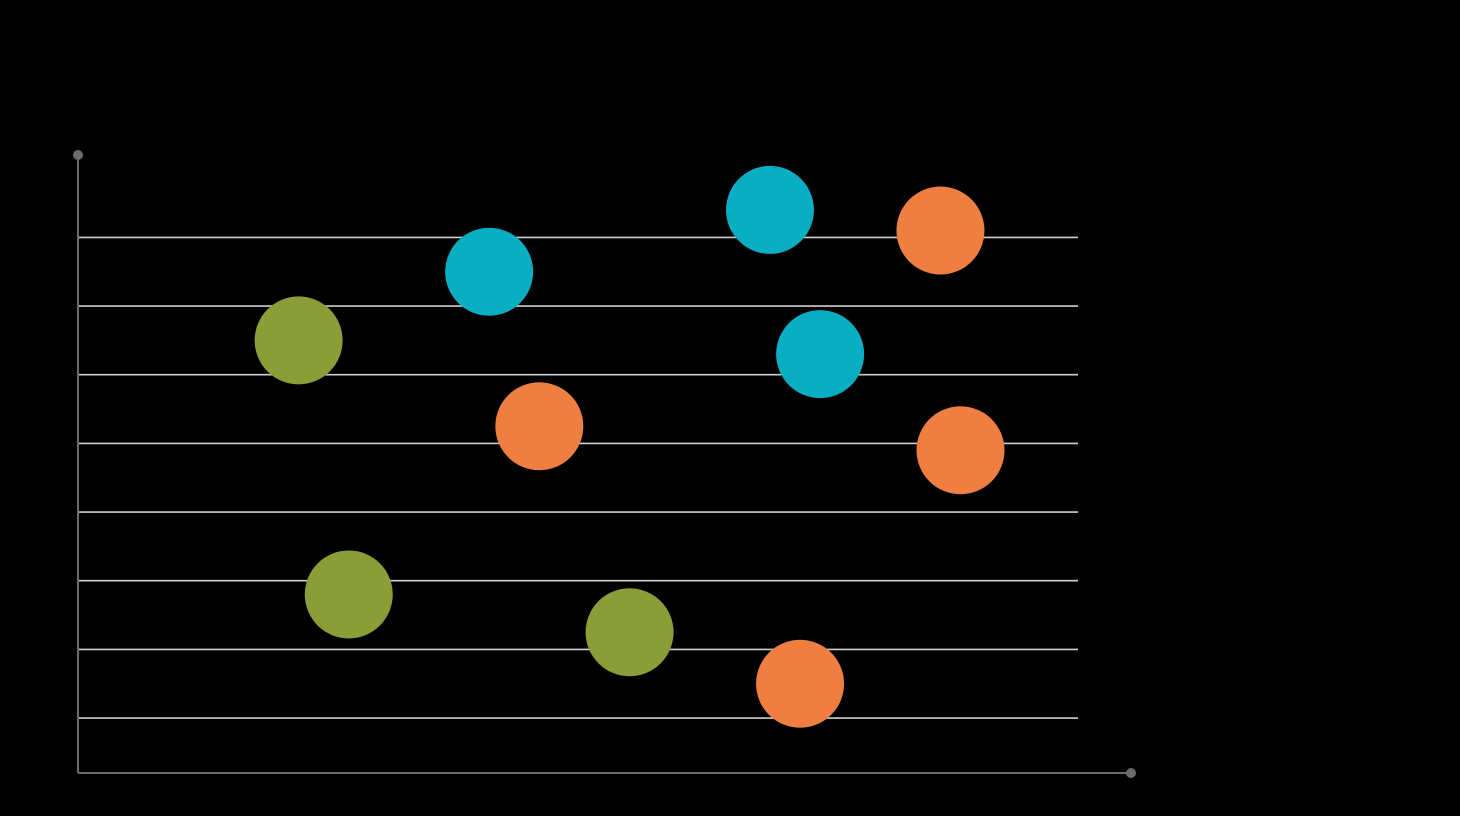 The image size is (1460, 816). I want to click on y-axis-end-marker, so click(78, 155).